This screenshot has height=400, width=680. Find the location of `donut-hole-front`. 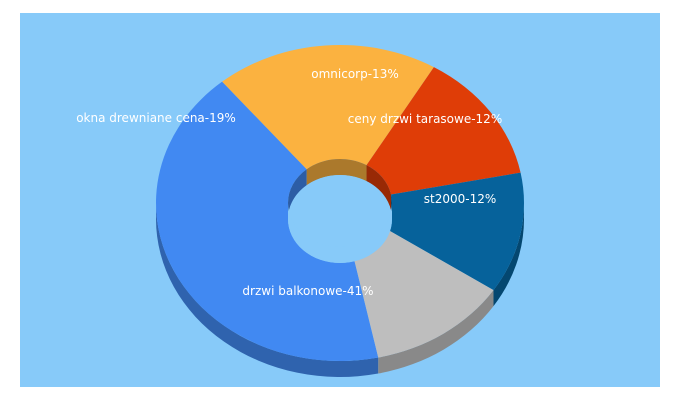

donut-hole-front is located at coordinates (340, 233).